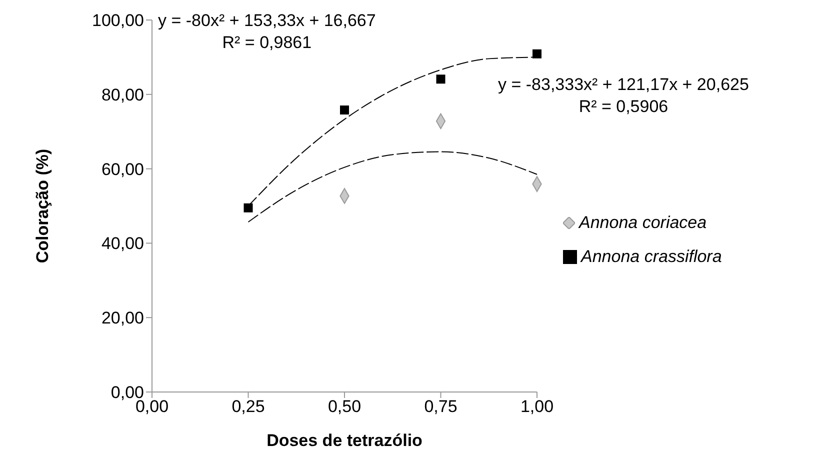  What do you see at coordinates (441, 406) in the screenshot?
I see `x-tick-label: 0,75` at bounding box center [441, 406].